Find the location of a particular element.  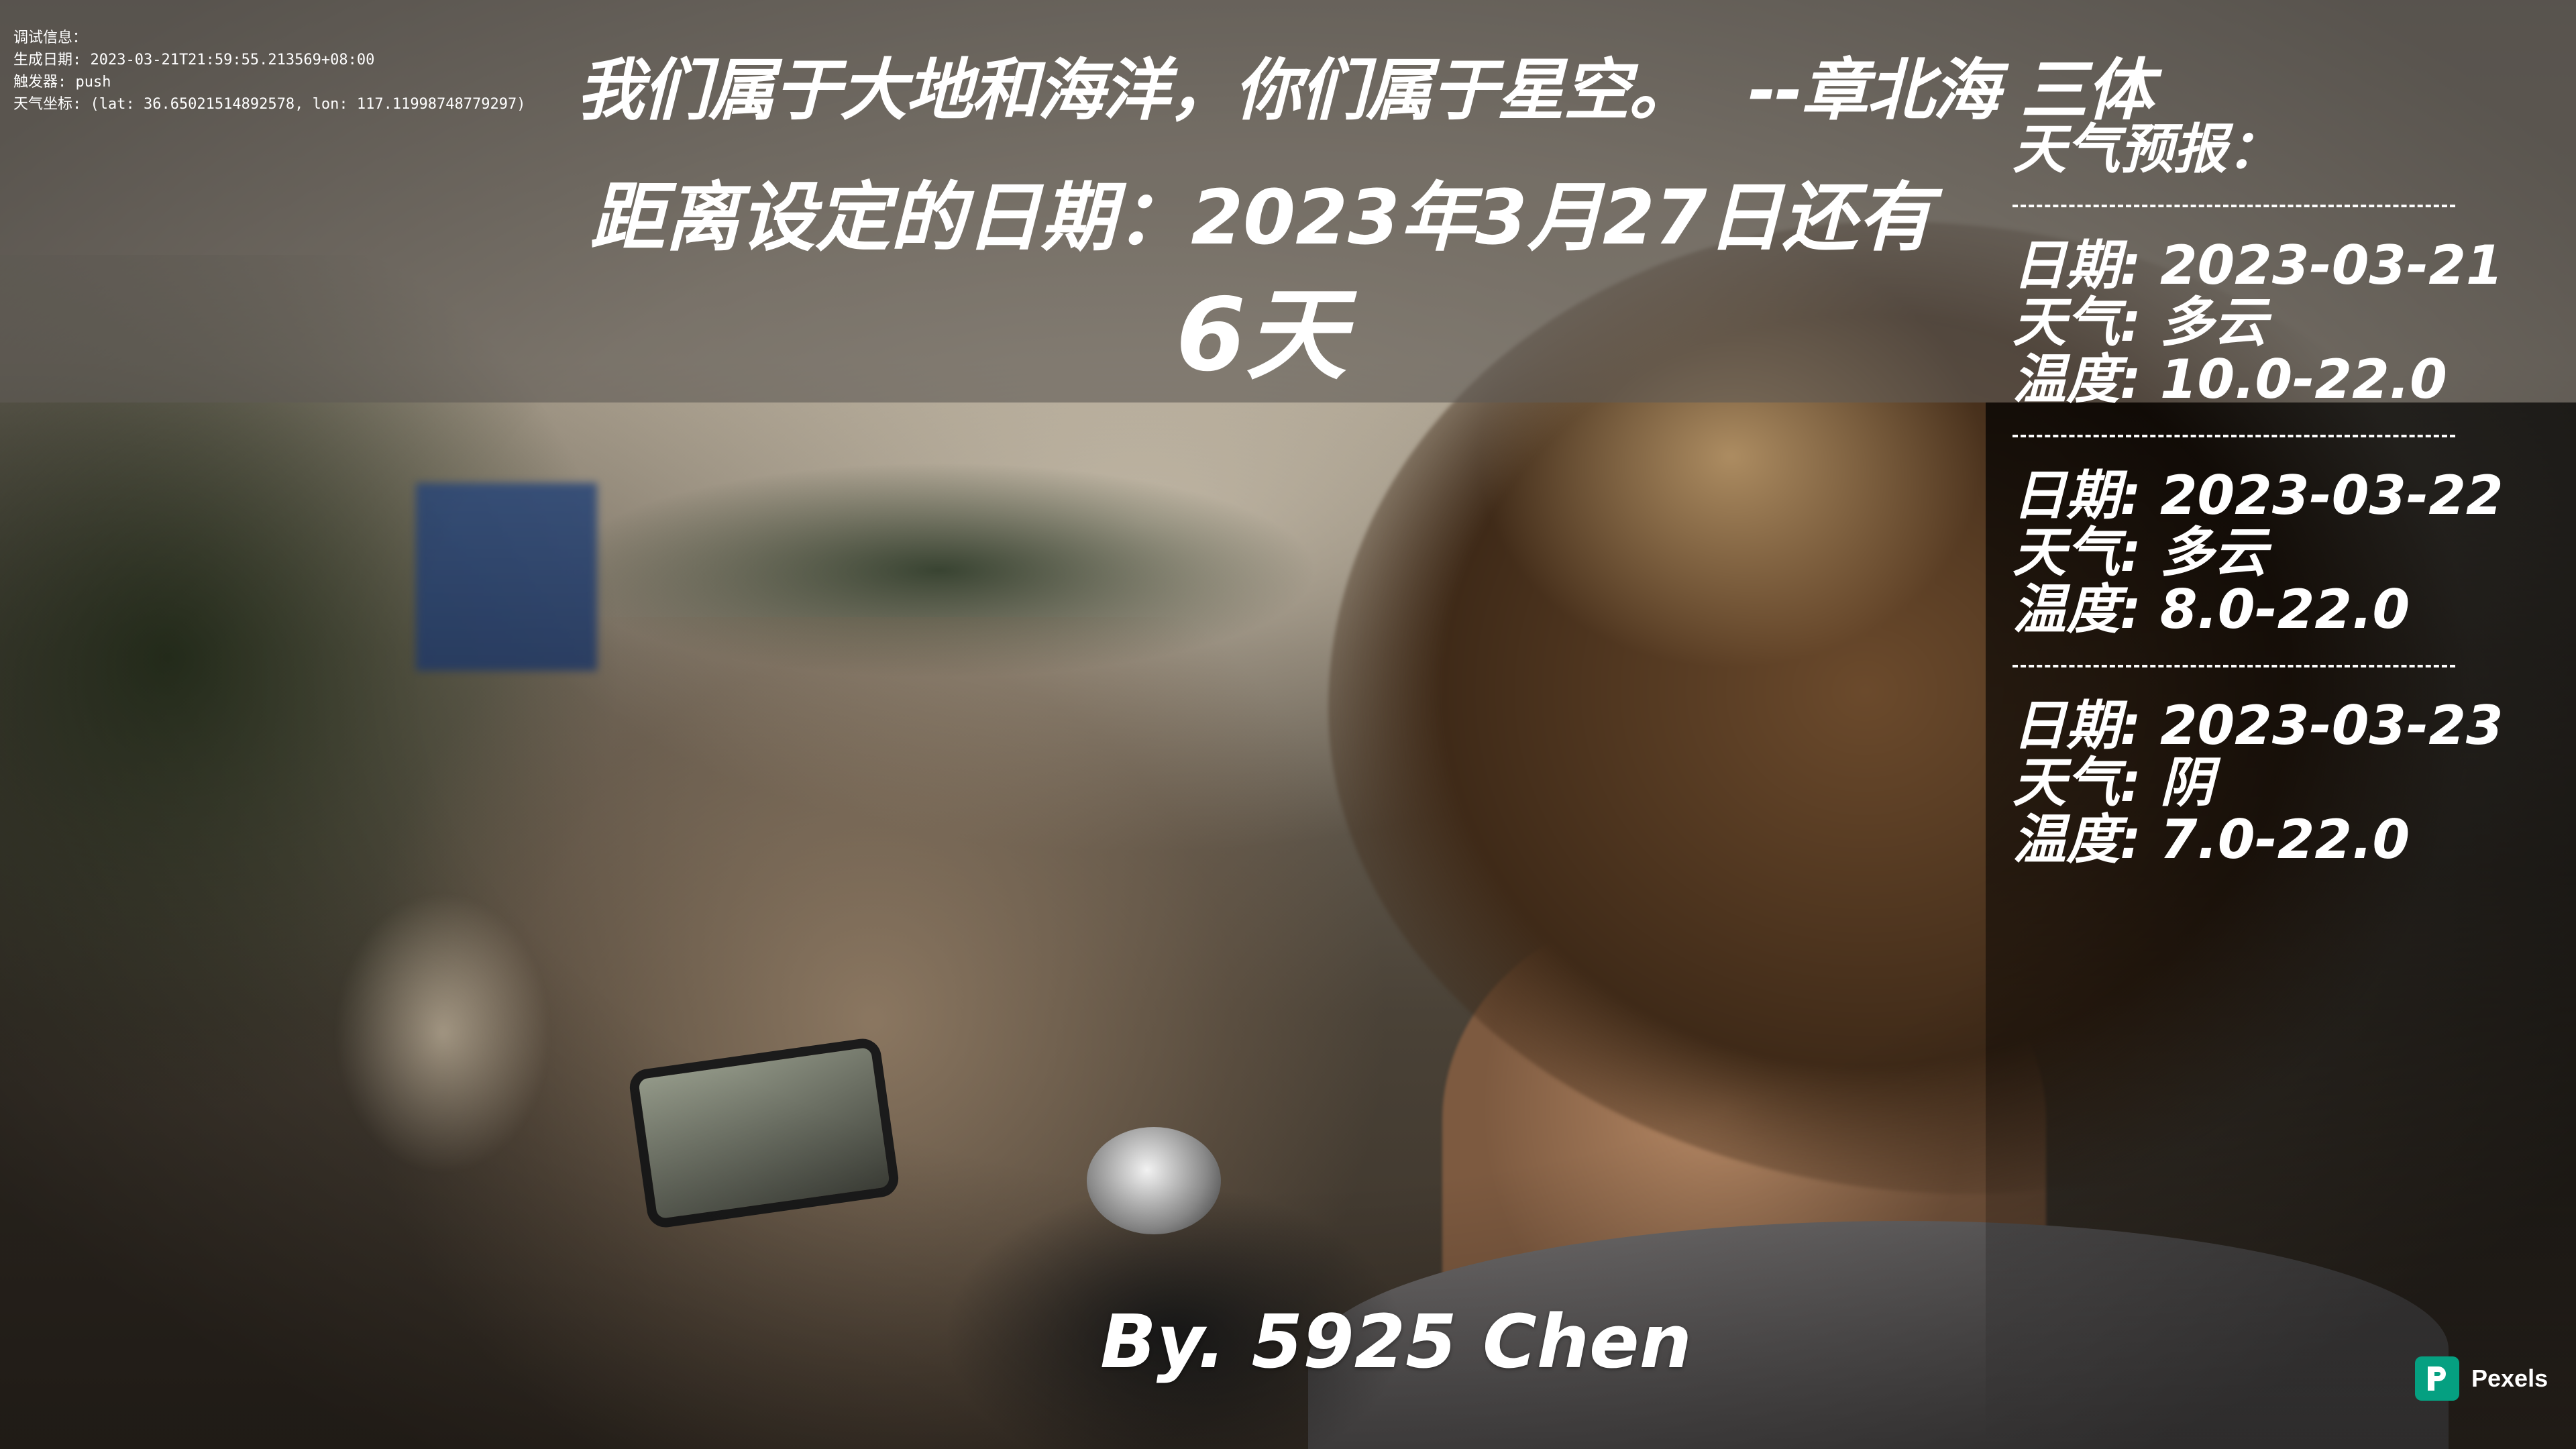

quote-line: 我们属于大地和海洋，你们属于星空。 --章北海 三体 is located at coordinates (1365, 90).